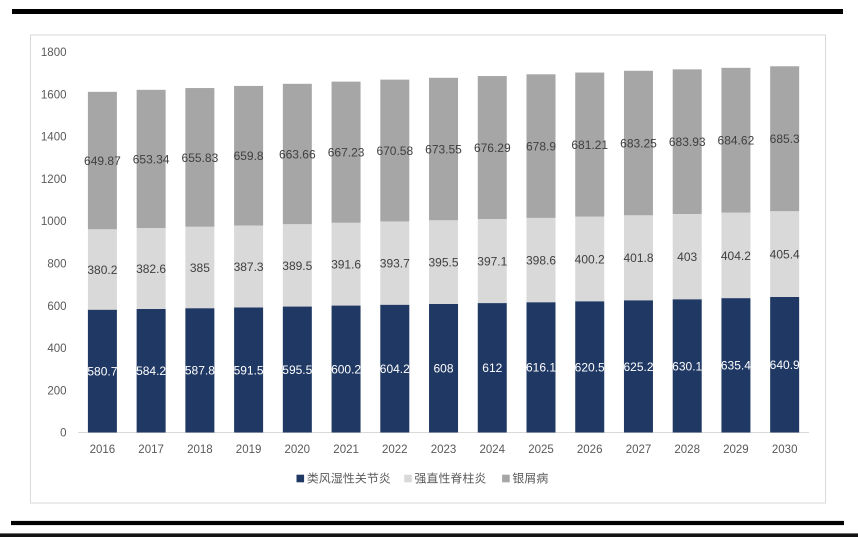 Image resolution: width=858 pixels, height=537 pixels. What do you see at coordinates (687, 450) in the screenshot?
I see `svg-text: 2028` at bounding box center [687, 450].